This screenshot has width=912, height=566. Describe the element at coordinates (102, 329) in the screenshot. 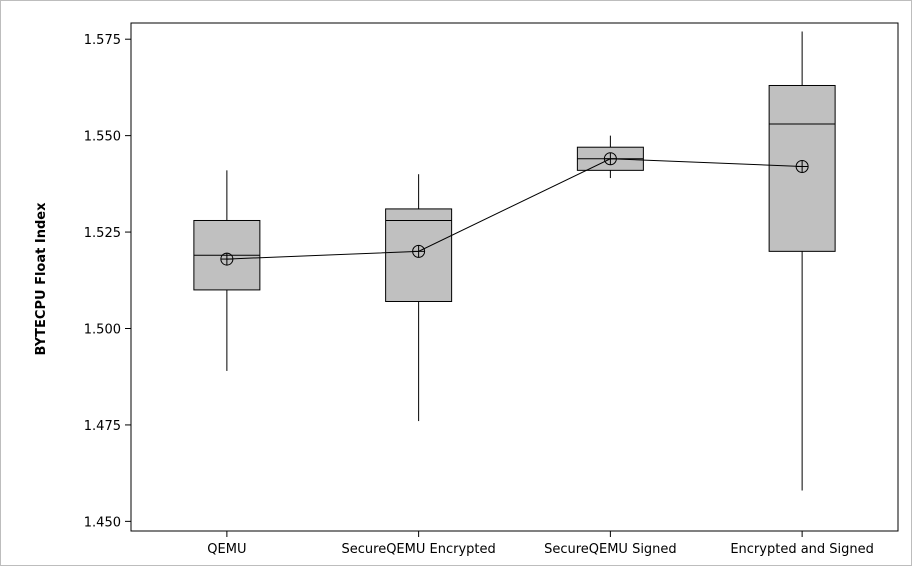

I see `y-tick-label: 1.500` at that location.